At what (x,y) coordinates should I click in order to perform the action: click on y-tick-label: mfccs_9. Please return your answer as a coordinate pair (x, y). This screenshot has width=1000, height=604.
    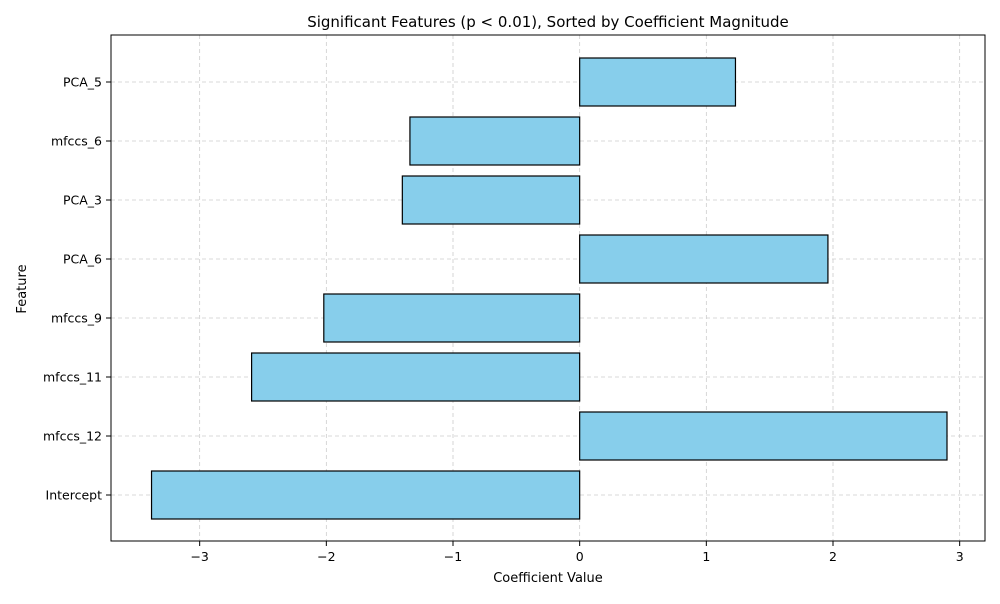
    Looking at the image, I should click on (76, 318).